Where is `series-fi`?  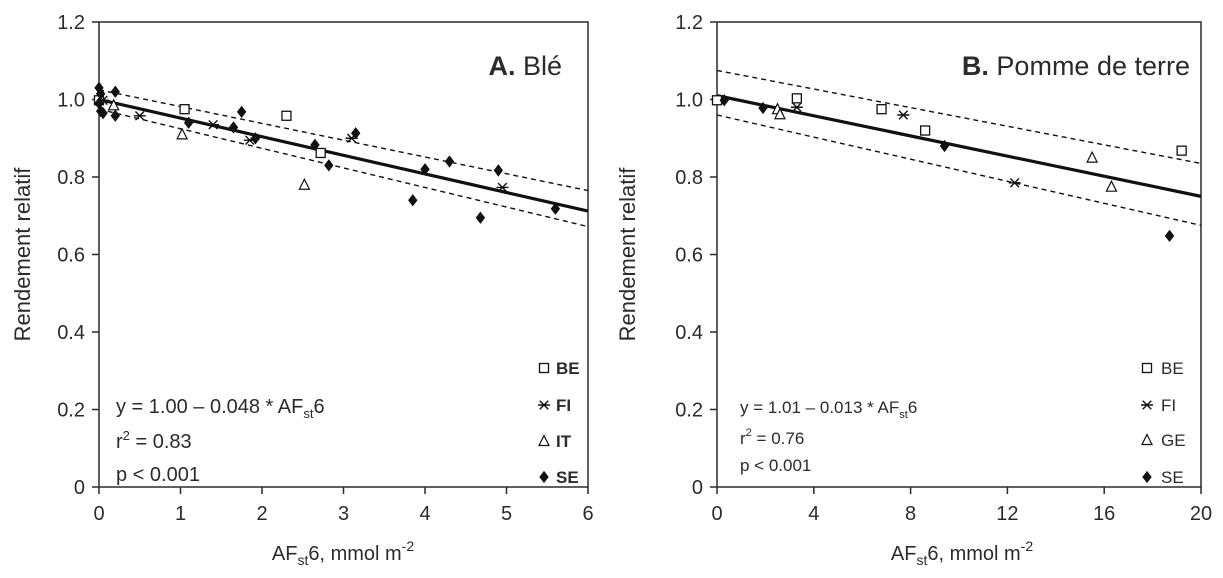
series-fi is located at coordinates (905, 145).